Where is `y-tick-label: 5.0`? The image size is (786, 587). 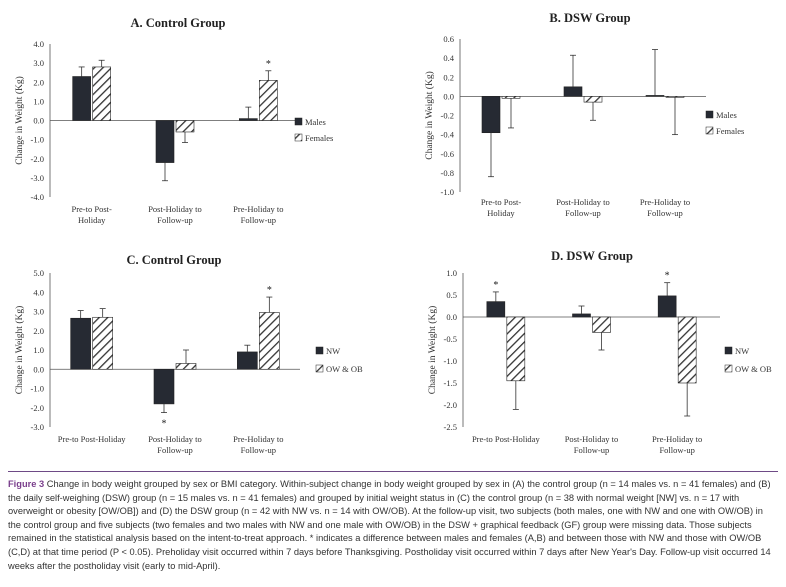 y-tick-label: 5.0 is located at coordinates (38, 273).